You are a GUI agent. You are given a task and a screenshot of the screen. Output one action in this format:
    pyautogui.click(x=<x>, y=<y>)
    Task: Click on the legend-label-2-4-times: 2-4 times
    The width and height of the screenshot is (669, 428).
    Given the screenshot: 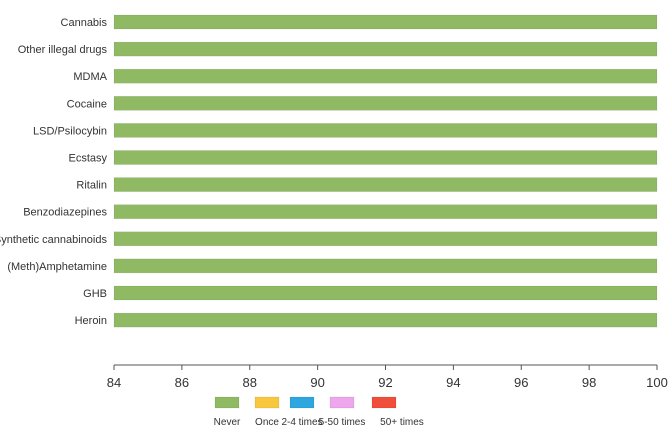 What is the action you would take?
    pyautogui.click(x=301, y=422)
    